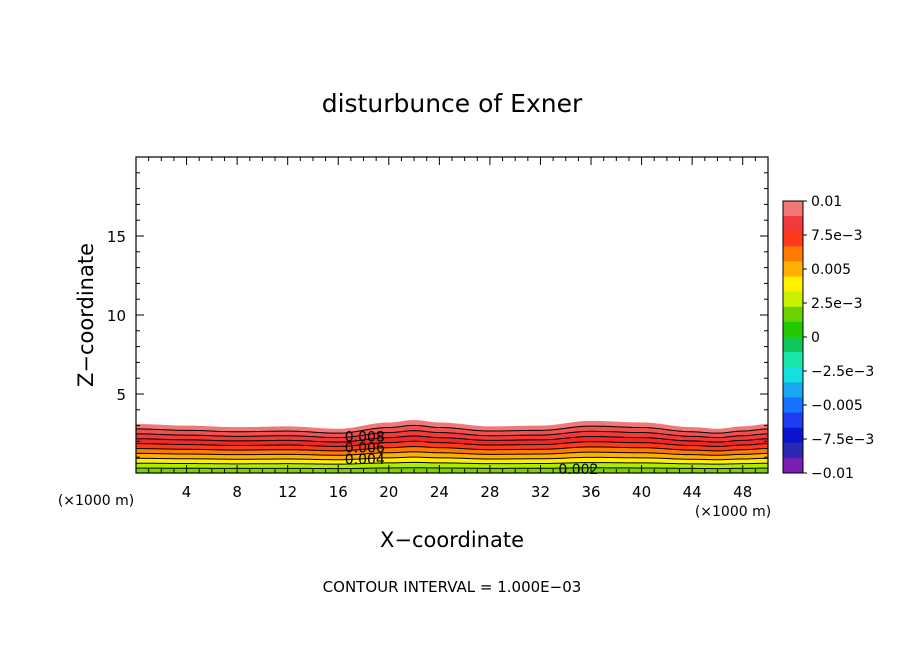  I want to click on colorbar-tick-label: 7.5e−3, so click(837, 236).